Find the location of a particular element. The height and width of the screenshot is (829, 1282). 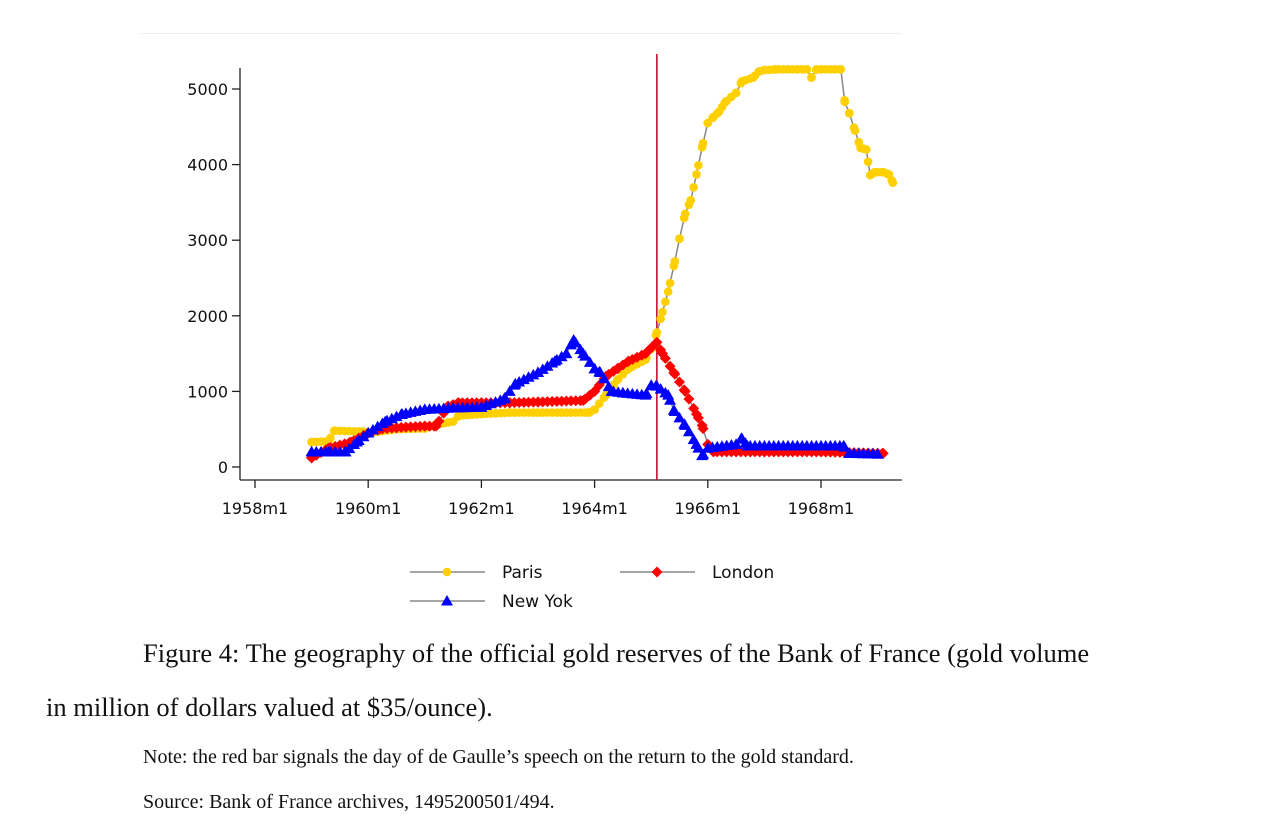

x-tick-label: 1964m1 is located at coordinates (594, 508).